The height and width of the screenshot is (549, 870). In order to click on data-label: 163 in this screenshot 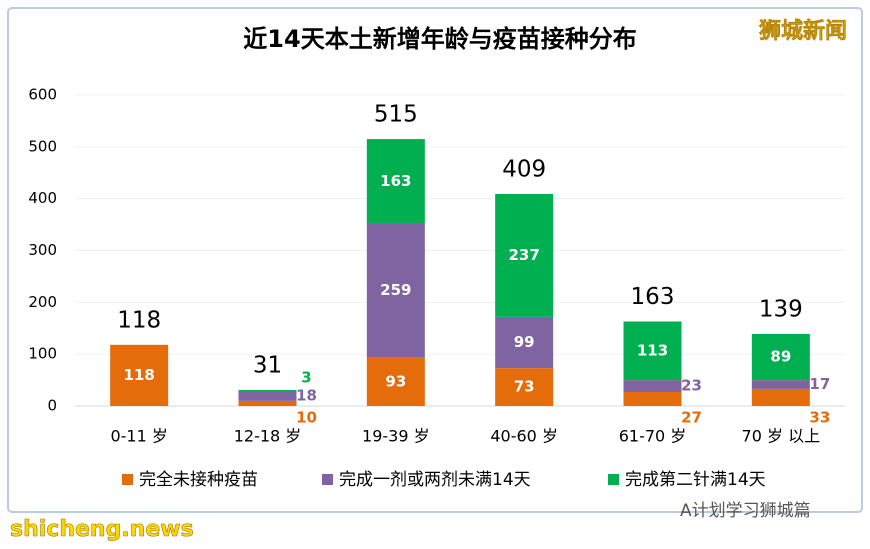, I will do `click(395, 181)`.